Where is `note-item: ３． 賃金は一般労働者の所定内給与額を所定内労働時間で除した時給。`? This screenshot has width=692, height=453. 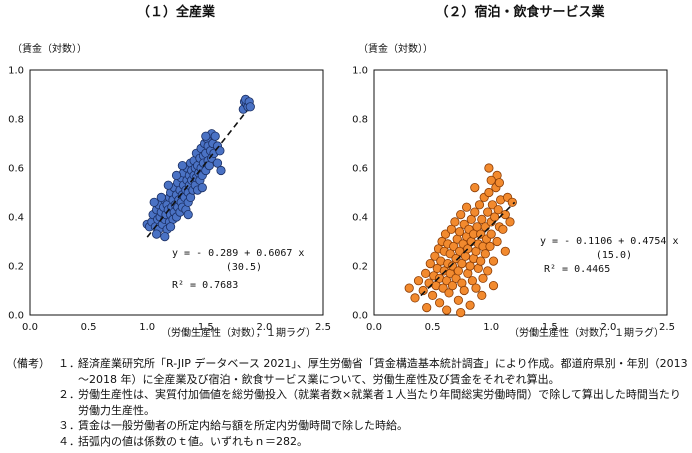
note-item: ３． 賃金は一般労働者の所定内給与額を所定内労働時間で除した時給。 is located at coordinates (348, 426).